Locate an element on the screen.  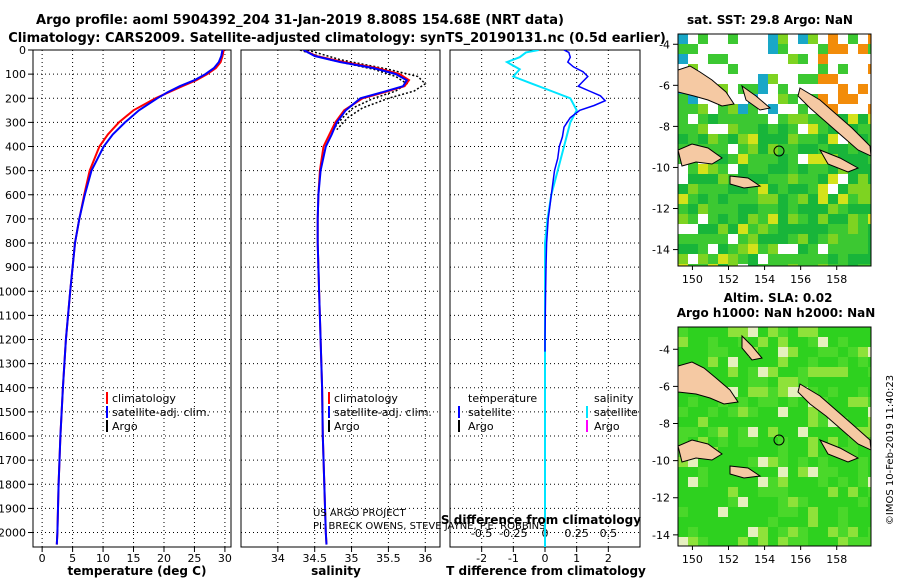
temperature-x-label: temperature (deg C) is located at coordinates (137, 571).